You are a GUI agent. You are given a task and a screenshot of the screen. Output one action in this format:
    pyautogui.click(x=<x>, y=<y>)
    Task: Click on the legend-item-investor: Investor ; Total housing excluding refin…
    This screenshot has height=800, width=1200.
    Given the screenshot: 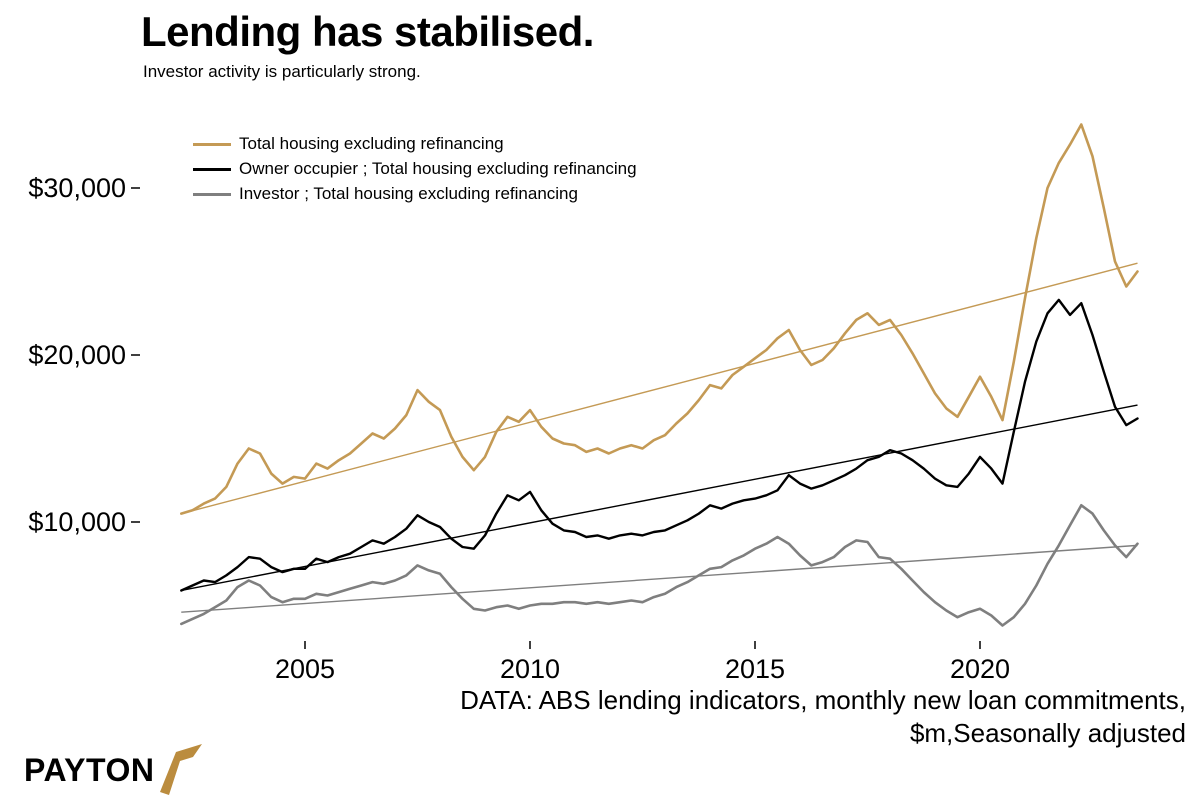 What is the action you would take?
    pyautogui.click(x=415, y=194)
    